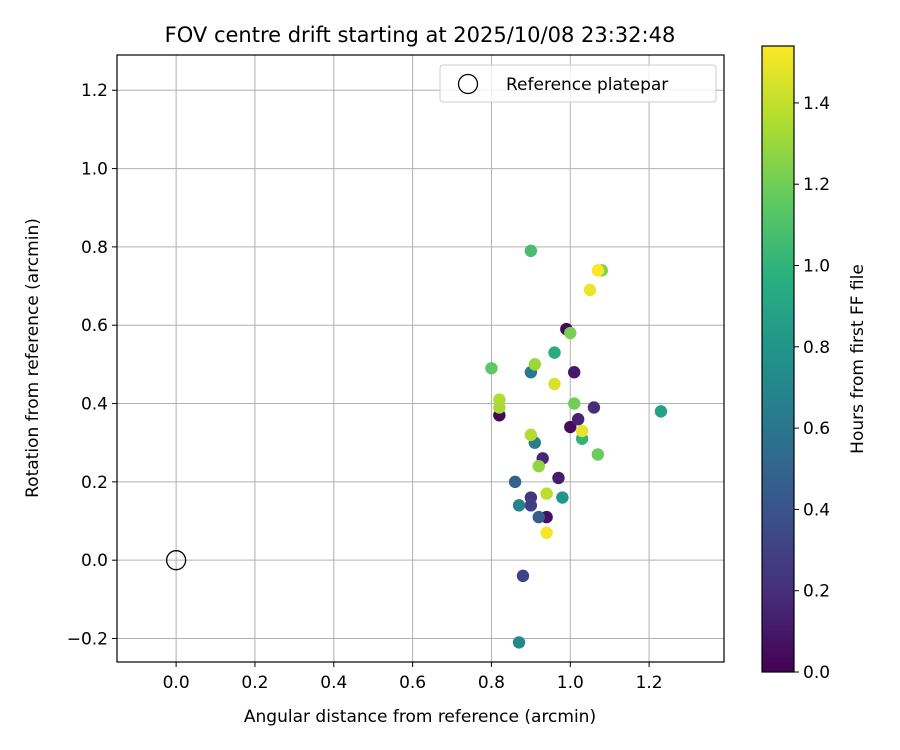 The image size is (900, 750). What do you see at coordinates (468, 84) in the screenshot?
I see `legend-reference-marker` at bounding box center [468, 84].